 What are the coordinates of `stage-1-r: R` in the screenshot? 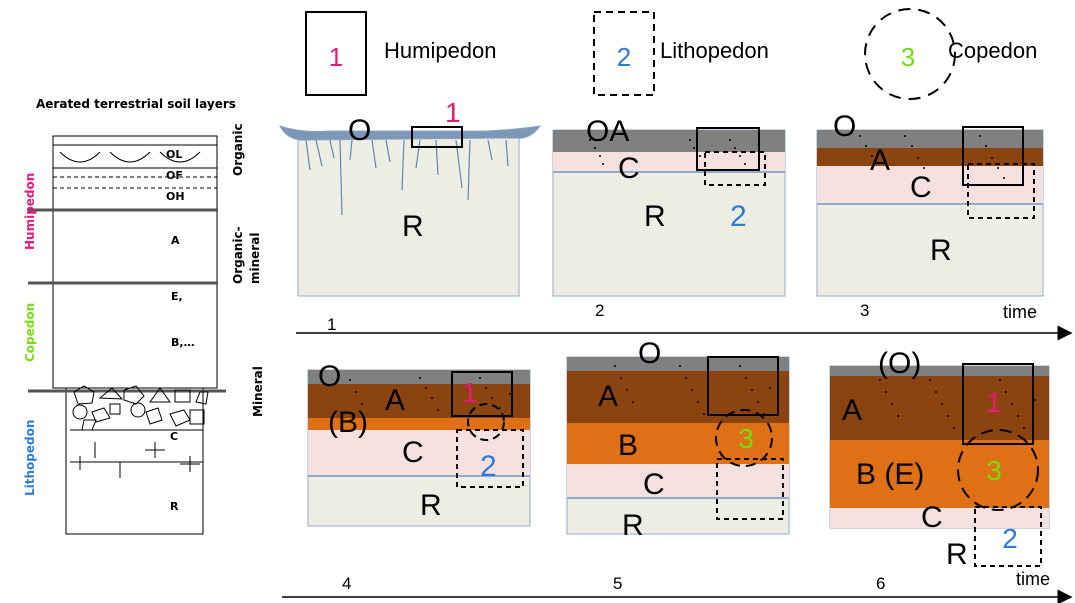 It's located at (413, 226).